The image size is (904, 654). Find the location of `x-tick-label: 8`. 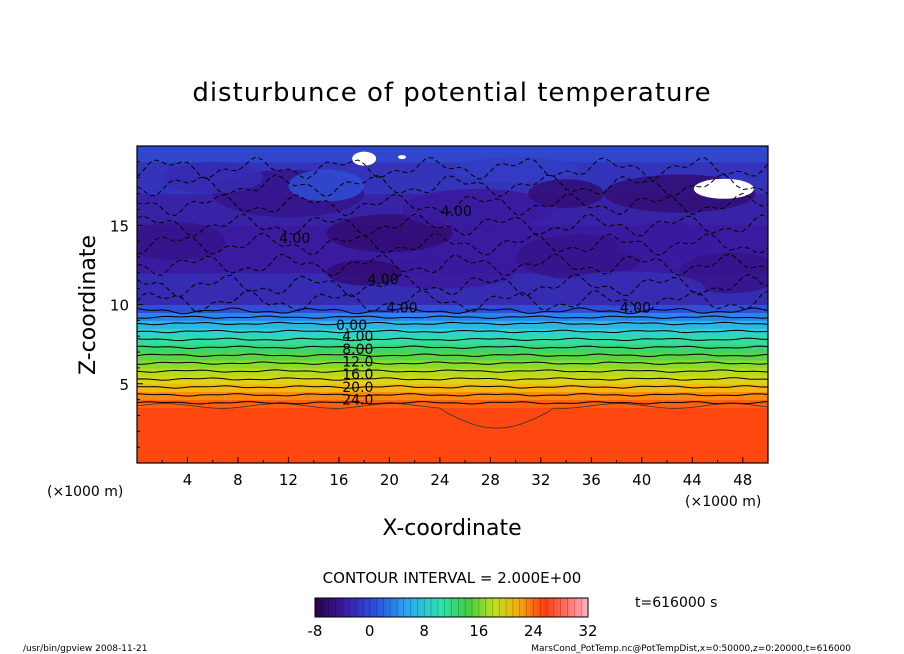

x-tick-label: 8 is located at coordinates (238, 480).